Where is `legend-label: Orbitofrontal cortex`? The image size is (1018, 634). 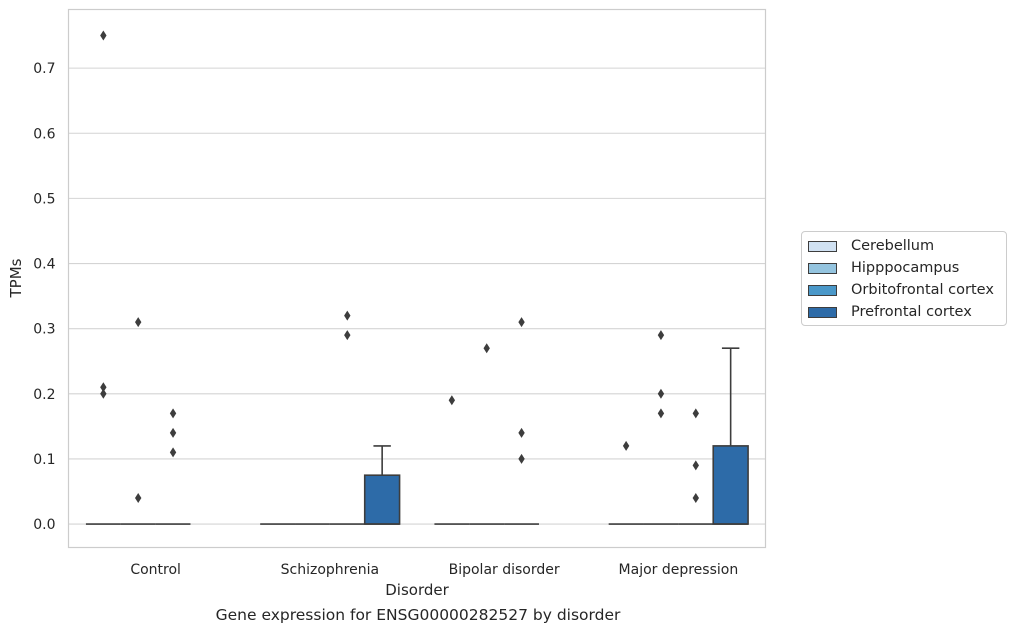 legend-label: Orbitofrontal cortex is located at coordinates (922, 290).